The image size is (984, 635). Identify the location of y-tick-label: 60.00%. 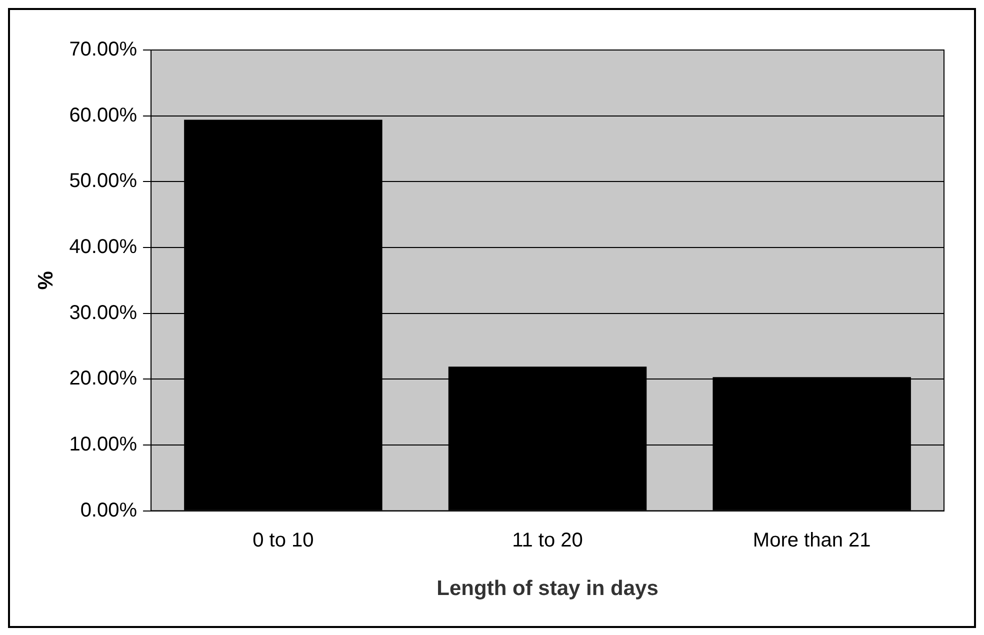
(103, 115).